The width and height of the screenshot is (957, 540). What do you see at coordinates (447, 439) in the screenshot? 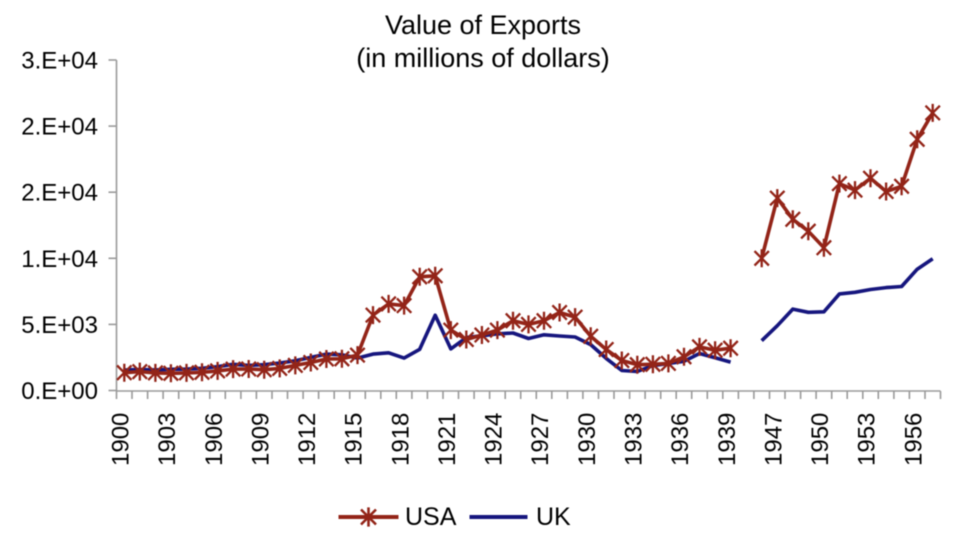
I see `svg-text: 1921` at bounding box center [447, 439].